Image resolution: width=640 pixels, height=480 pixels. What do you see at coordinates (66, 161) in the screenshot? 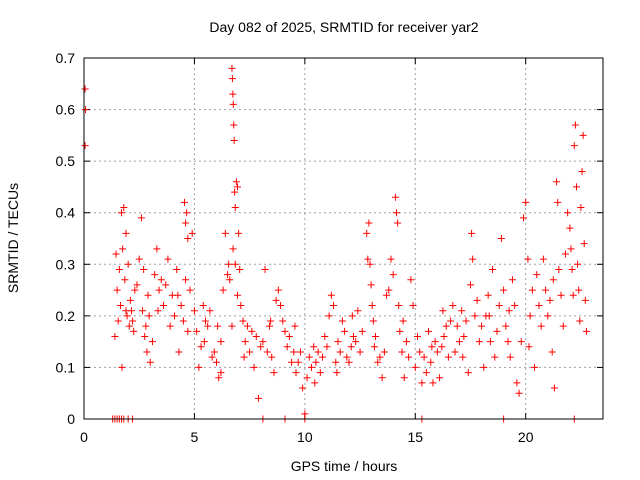
I see `y-tick-label: 0.5` at bounding box center [66, 161].